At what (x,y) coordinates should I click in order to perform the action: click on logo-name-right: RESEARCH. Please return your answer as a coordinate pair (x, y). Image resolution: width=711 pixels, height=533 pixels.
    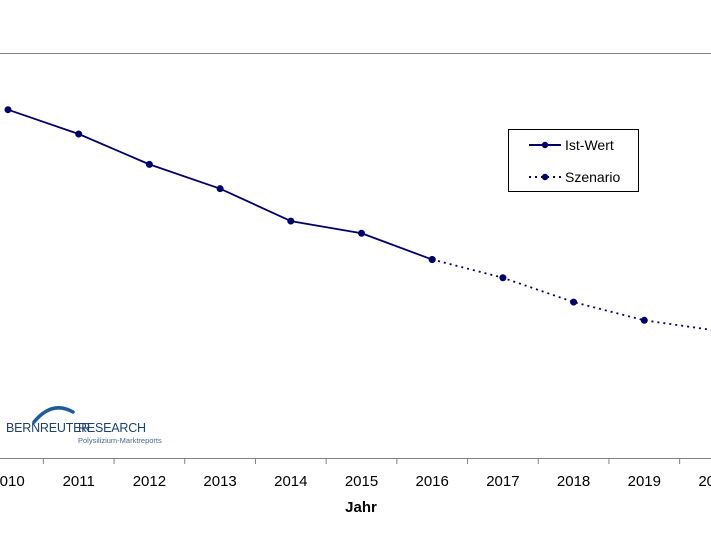
    Looking at the image, I should click on (112, 428).